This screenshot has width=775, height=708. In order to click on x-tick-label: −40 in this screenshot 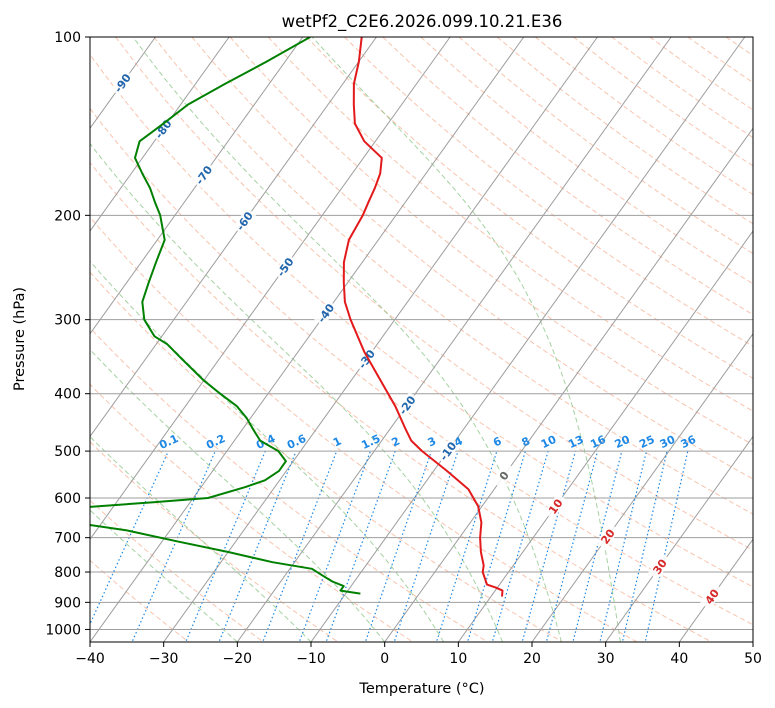, I will do `click(90, 659)`.